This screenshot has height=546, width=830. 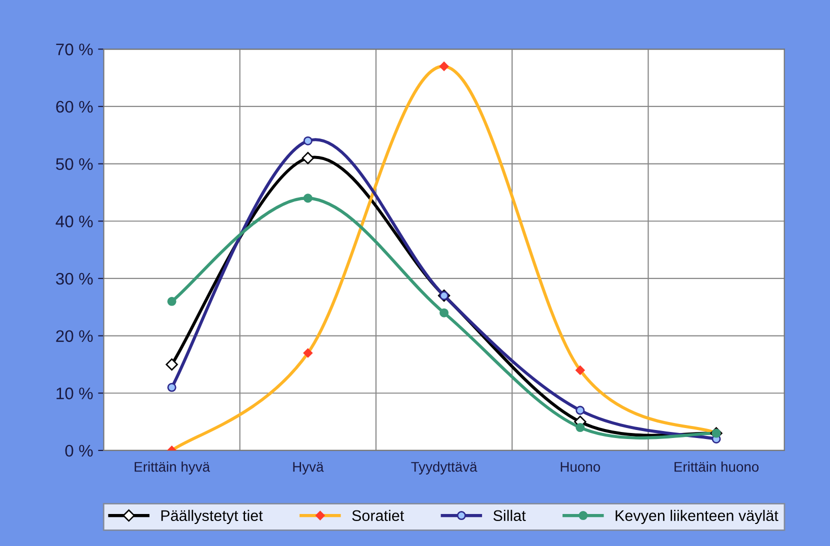 What do you see at coordinates (580, 467) in the screenshot?
I see `x-tick-label: Huono` at bounding box center [580, 467].